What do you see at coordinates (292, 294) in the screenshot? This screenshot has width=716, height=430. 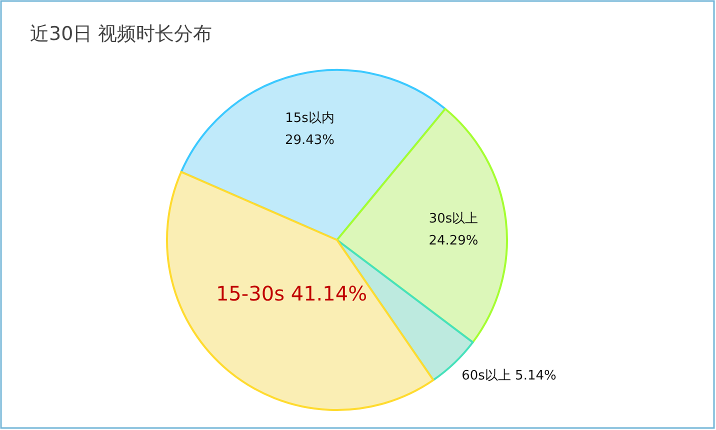 I see `slice-label: 15-30s 41.14%` at bounding box center [292, 294].